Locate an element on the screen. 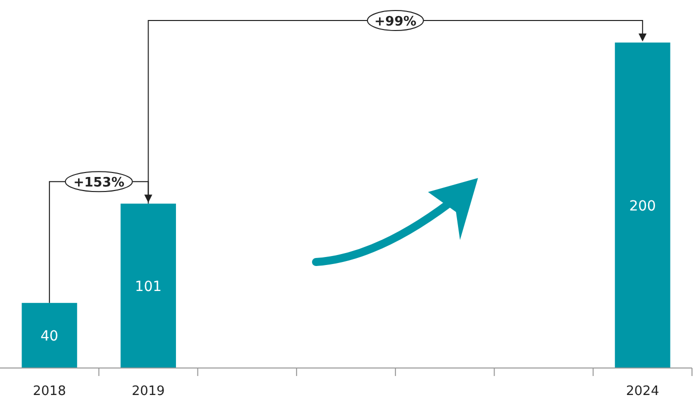 This screenshot has width=700, height=417. text: +99% is located at coordinates (395, 22).